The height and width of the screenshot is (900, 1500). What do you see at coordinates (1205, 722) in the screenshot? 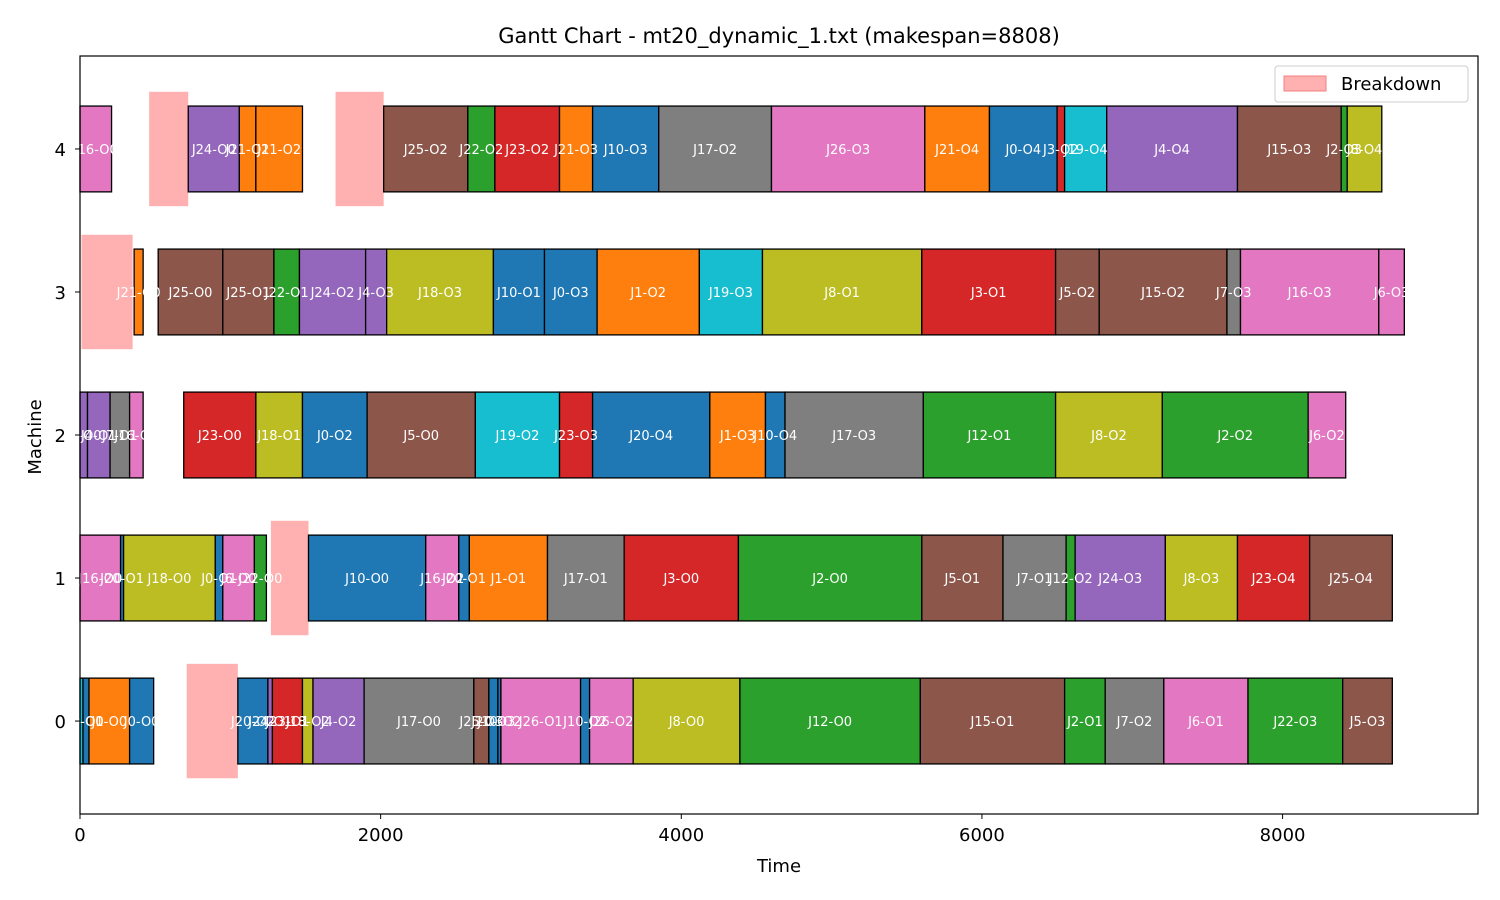
I see `task-label: J6-O1` at bounding box center [1205, 722].